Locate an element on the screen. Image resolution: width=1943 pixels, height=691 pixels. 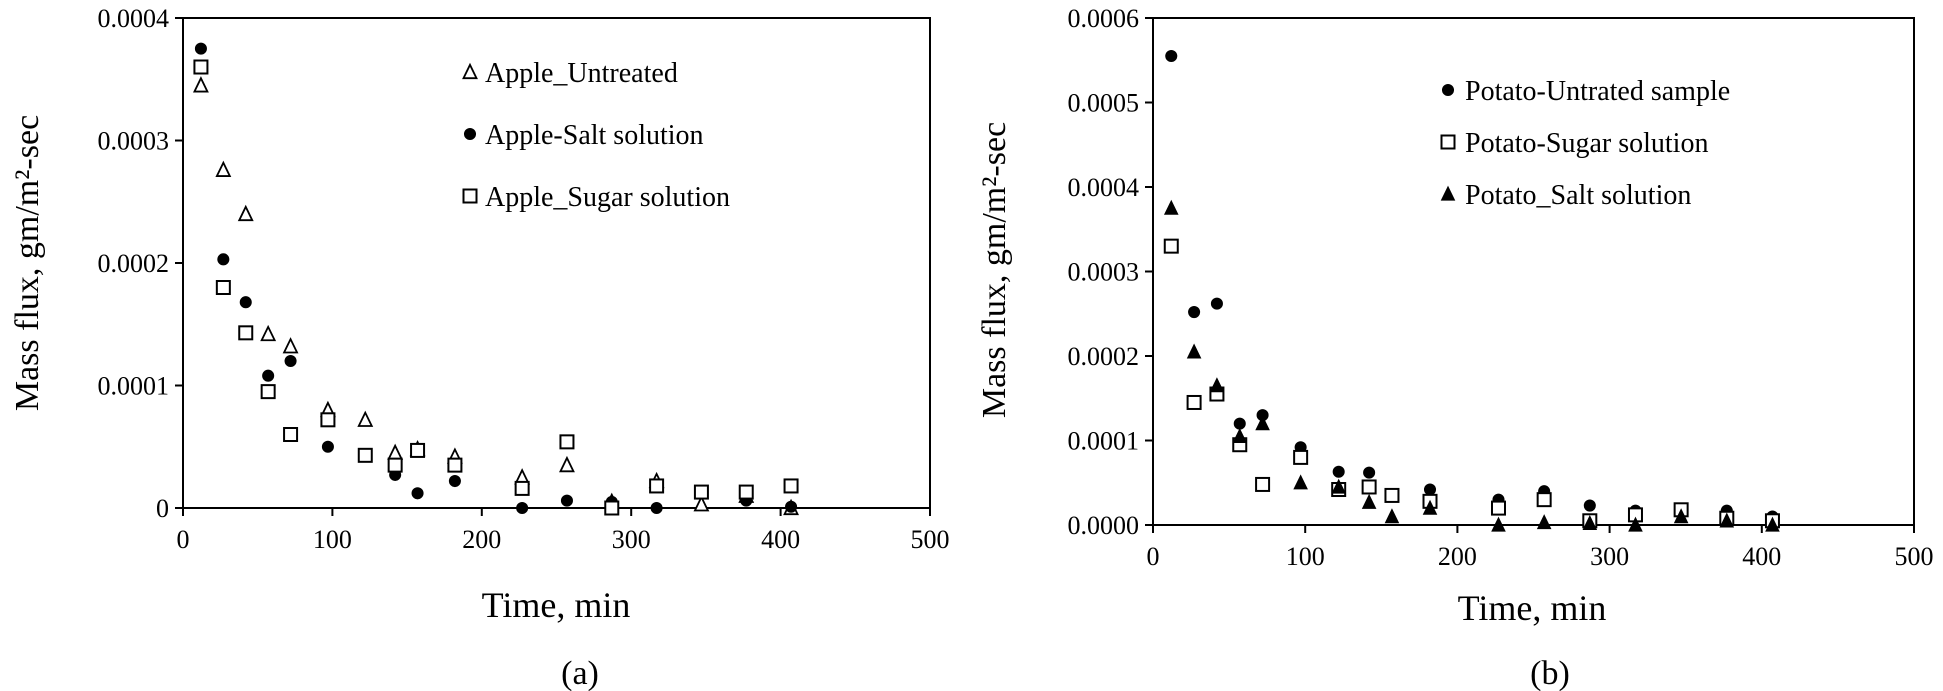
panel-caption-a: (a) is located at coordinates (580, 673).